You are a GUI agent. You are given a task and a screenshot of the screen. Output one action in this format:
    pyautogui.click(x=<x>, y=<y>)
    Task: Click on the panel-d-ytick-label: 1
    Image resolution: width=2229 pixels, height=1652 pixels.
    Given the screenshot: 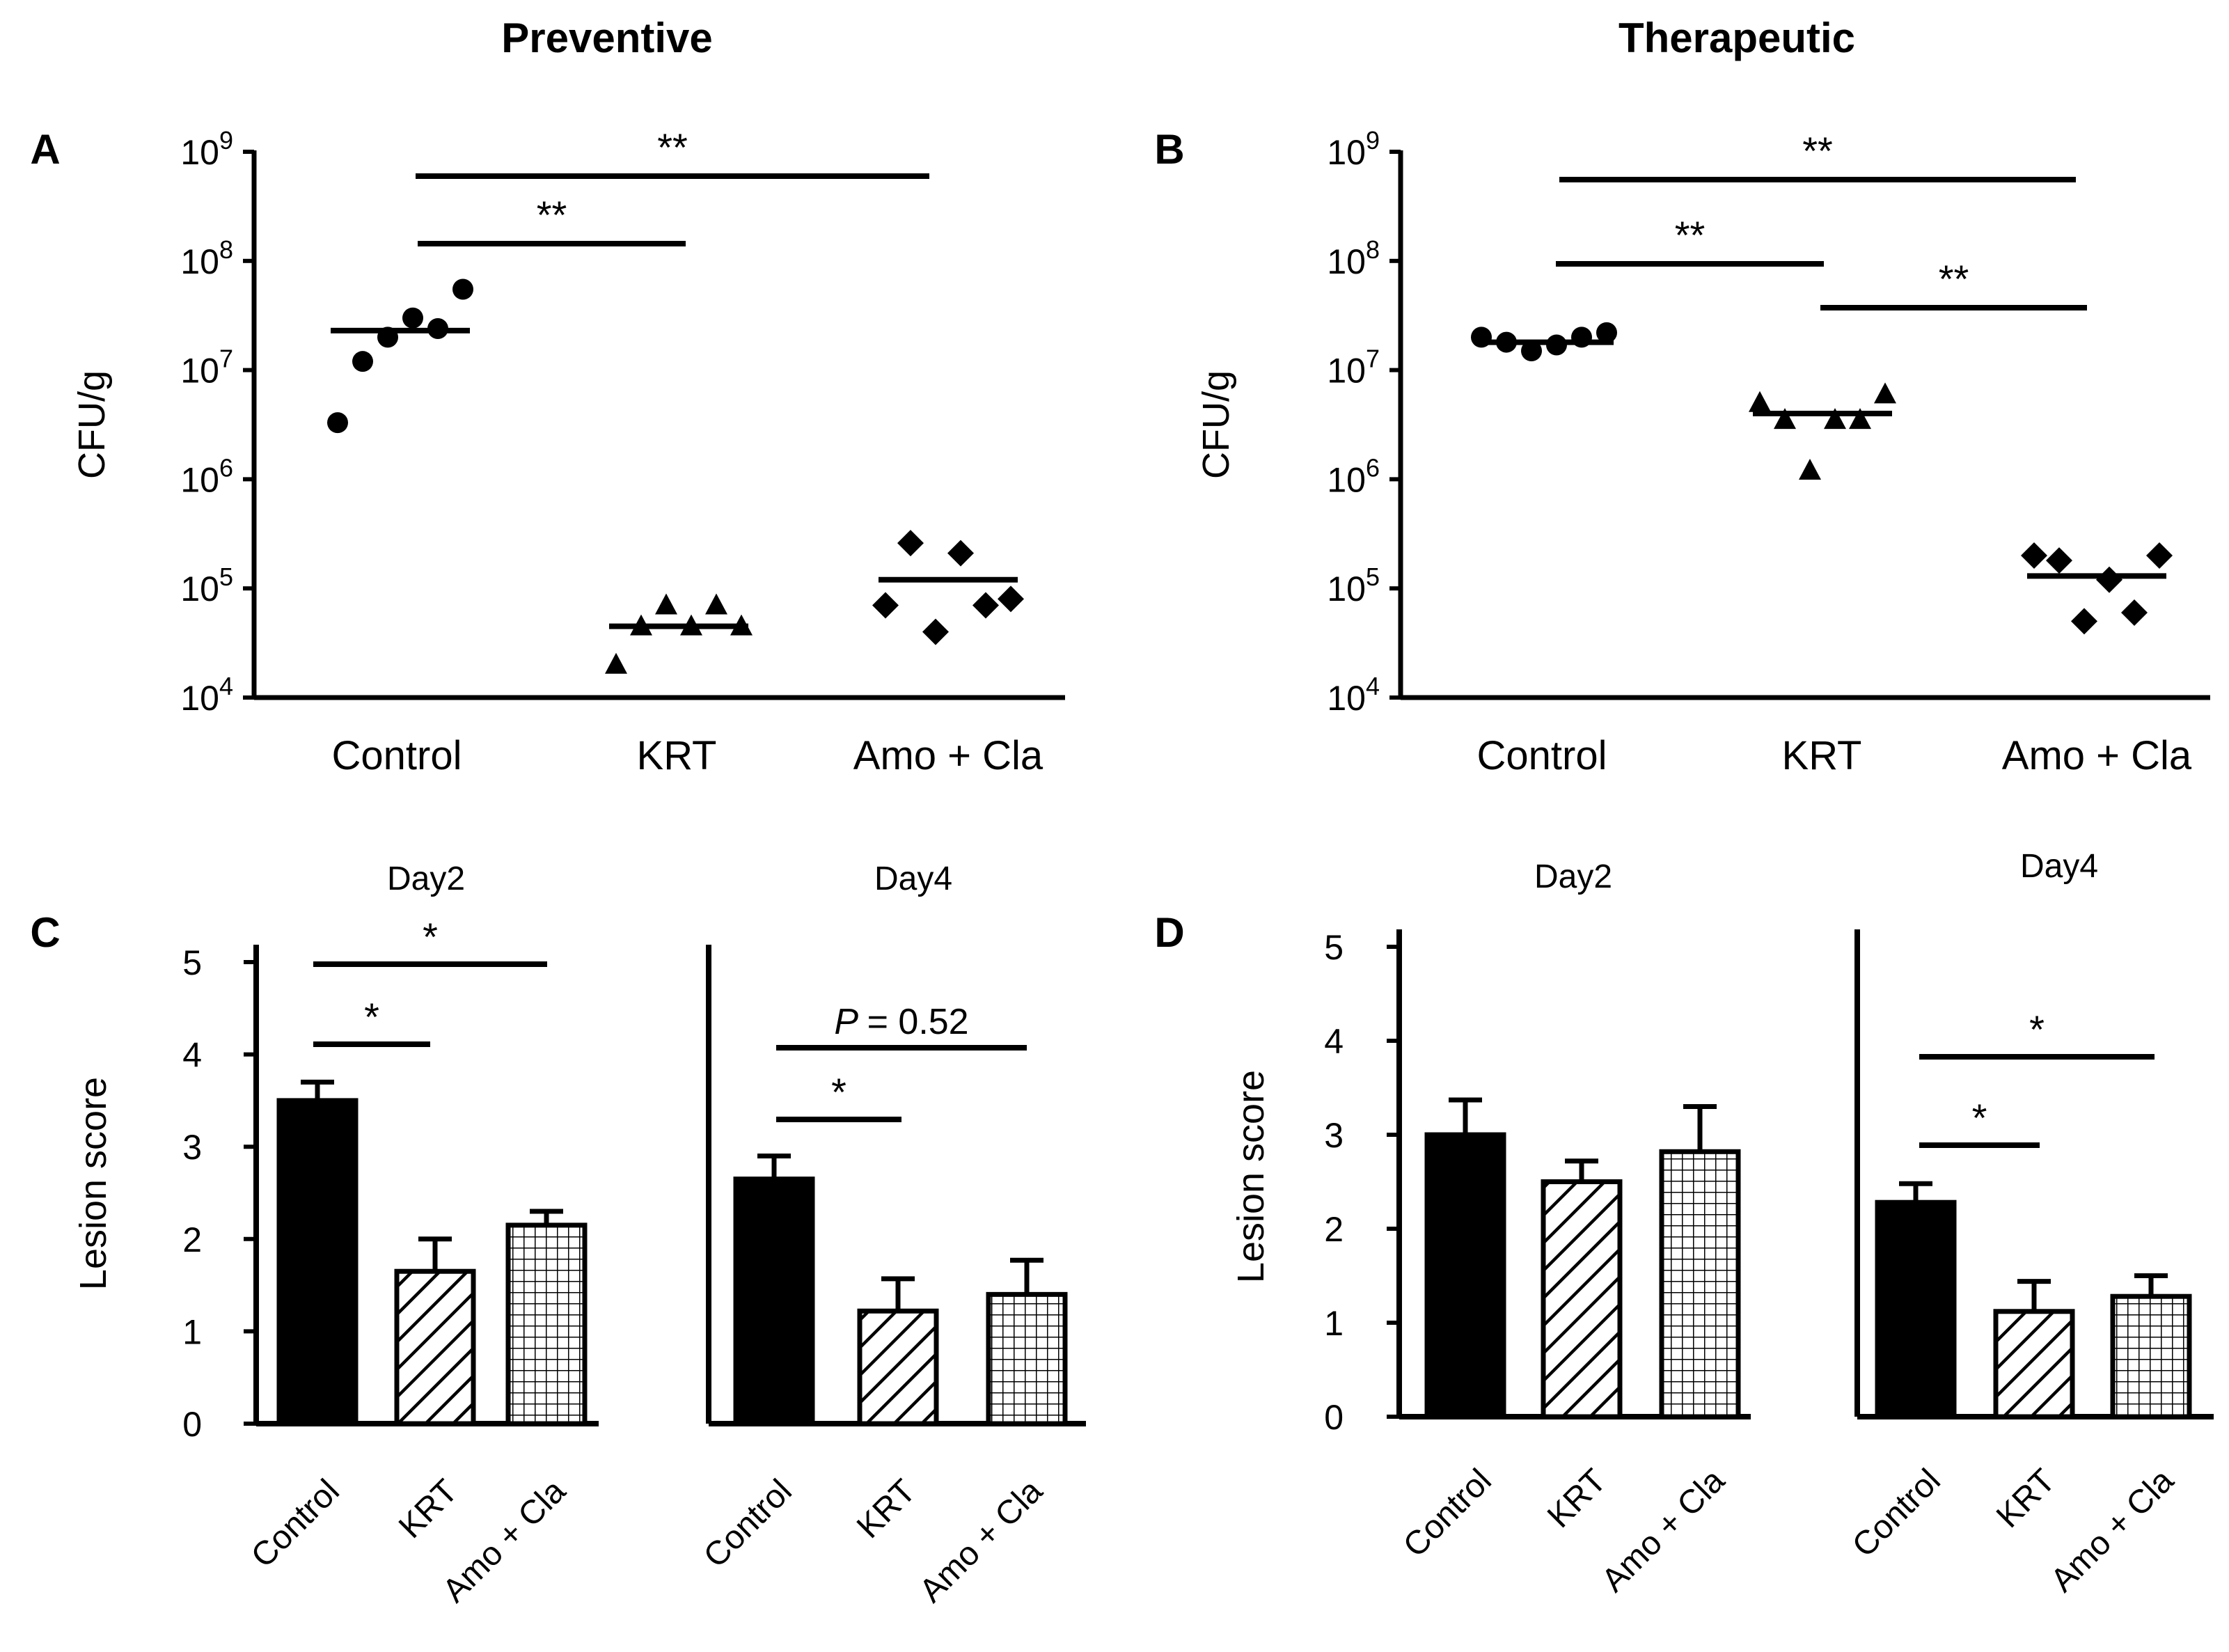 What is the action you would take?
    pyautogui.click(x=1334, y=1323)
    